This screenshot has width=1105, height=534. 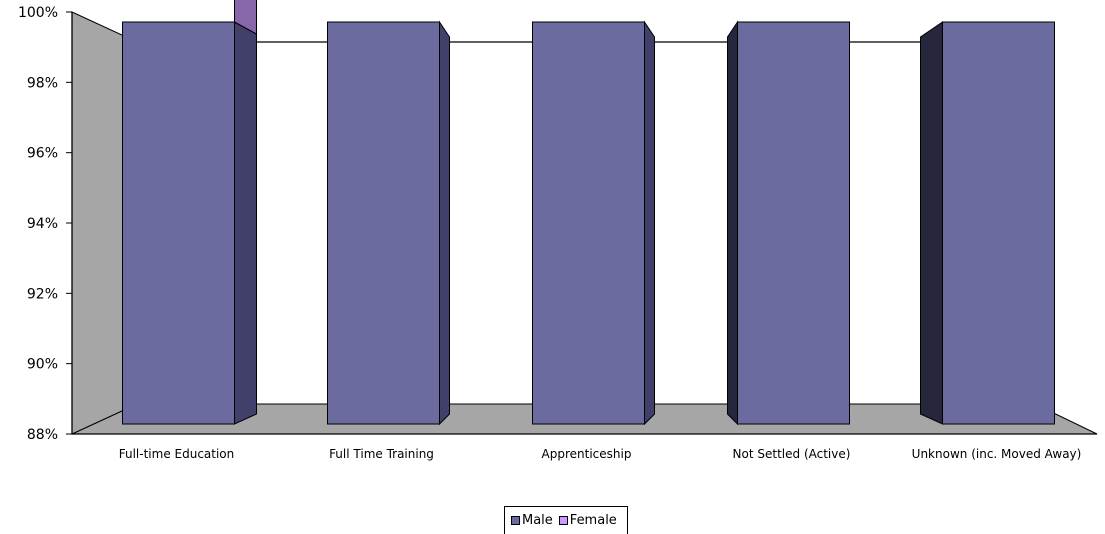 What do you see at coordinates (42, 435) in the screenshot?
I see `y-tick-label: 88%` at bounding box center [42, 435].